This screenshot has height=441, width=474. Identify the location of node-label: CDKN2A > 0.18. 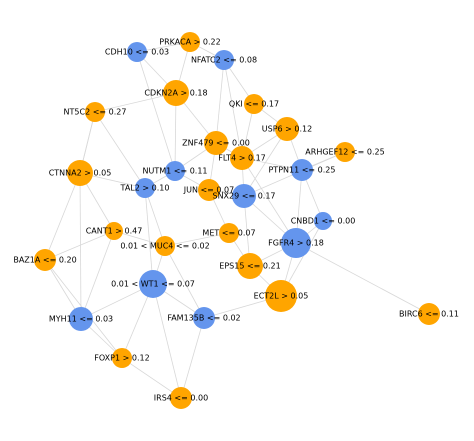
(175, 93).